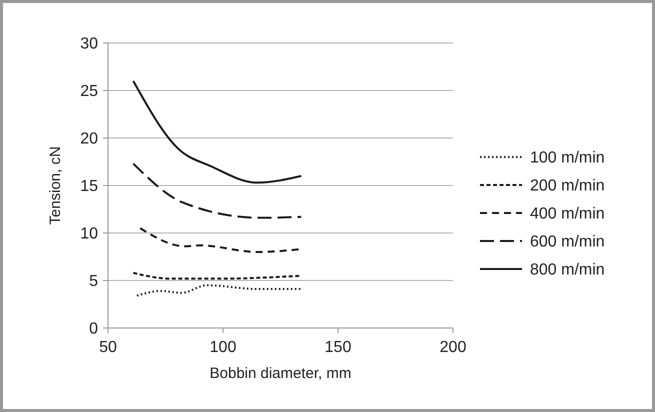  What do you see at coordinates (93, 281) in the screenshot?
I see `y-tick-label: 5` at bounding box center [93, 281].